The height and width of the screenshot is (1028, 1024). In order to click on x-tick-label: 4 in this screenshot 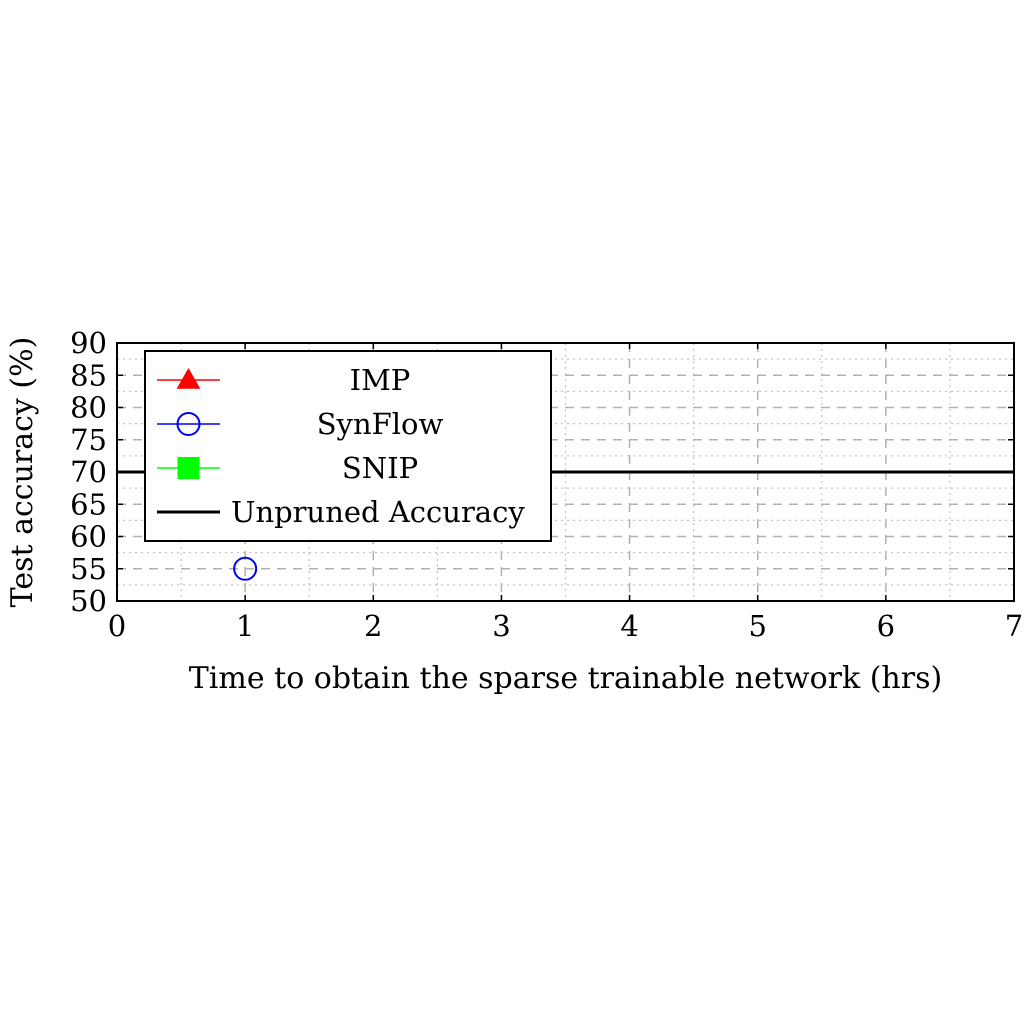, I will do `click(629, 626)`.